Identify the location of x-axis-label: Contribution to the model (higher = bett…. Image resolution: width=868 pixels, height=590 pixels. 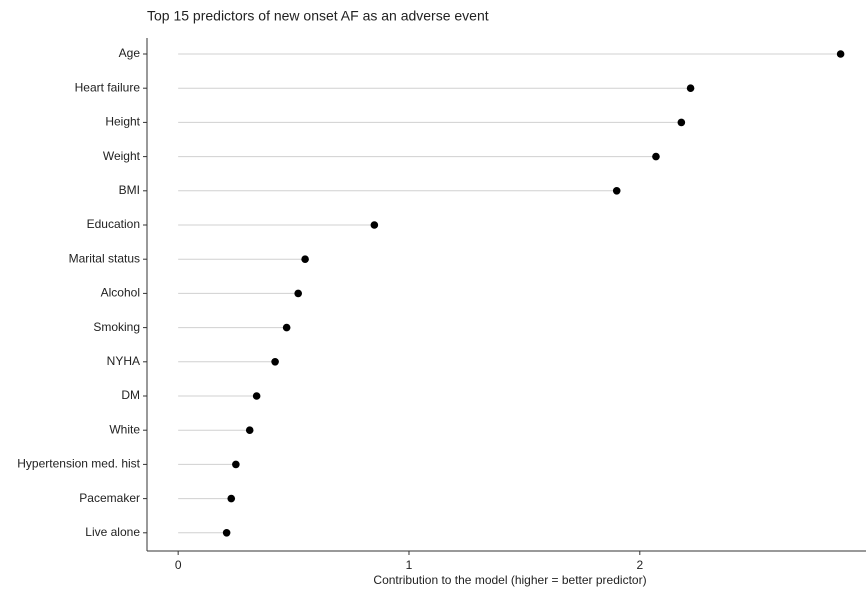
(509, 580).